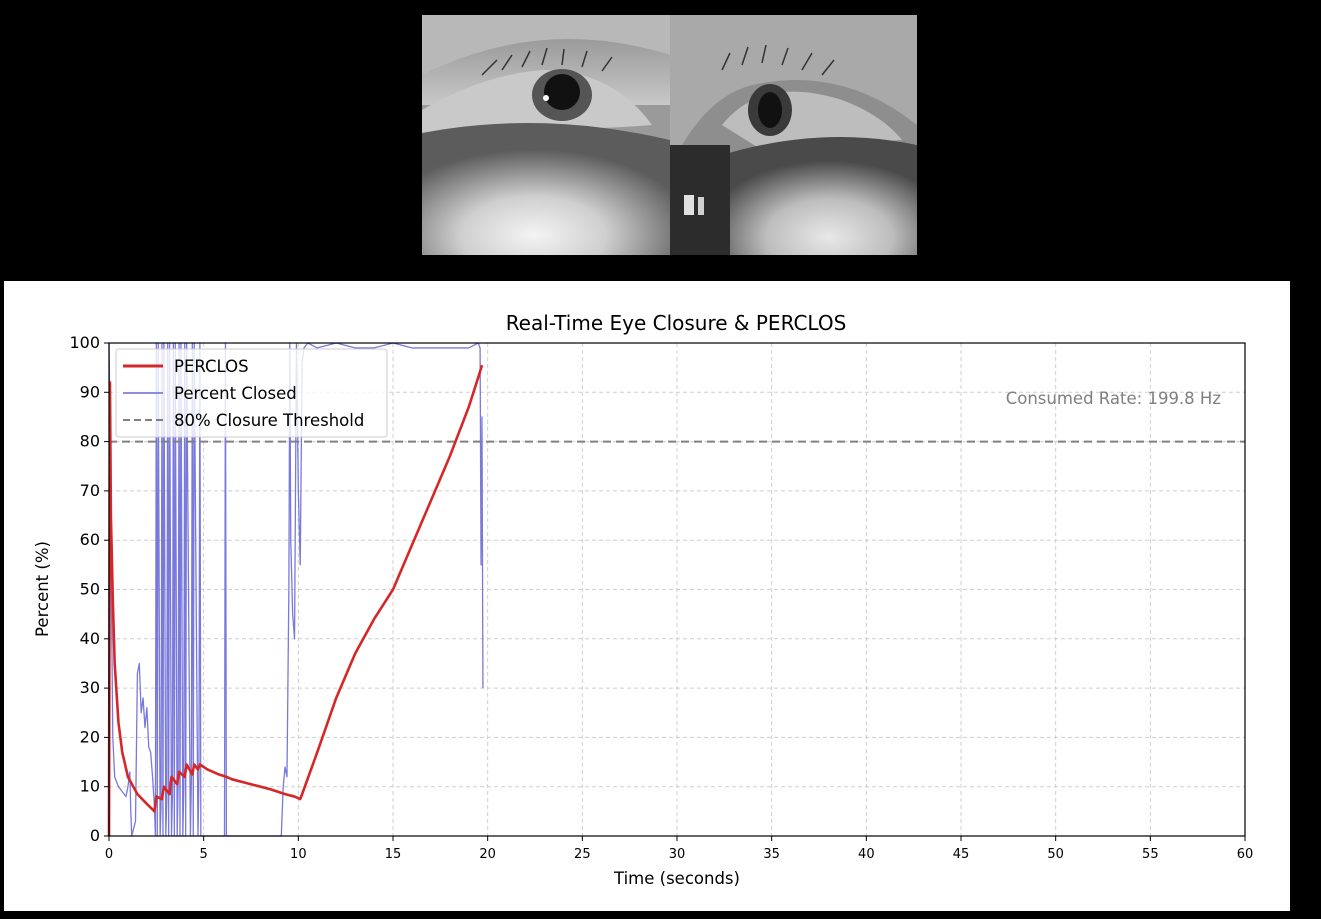  I want to click on x-tick-label: 20, so click(487, 854).